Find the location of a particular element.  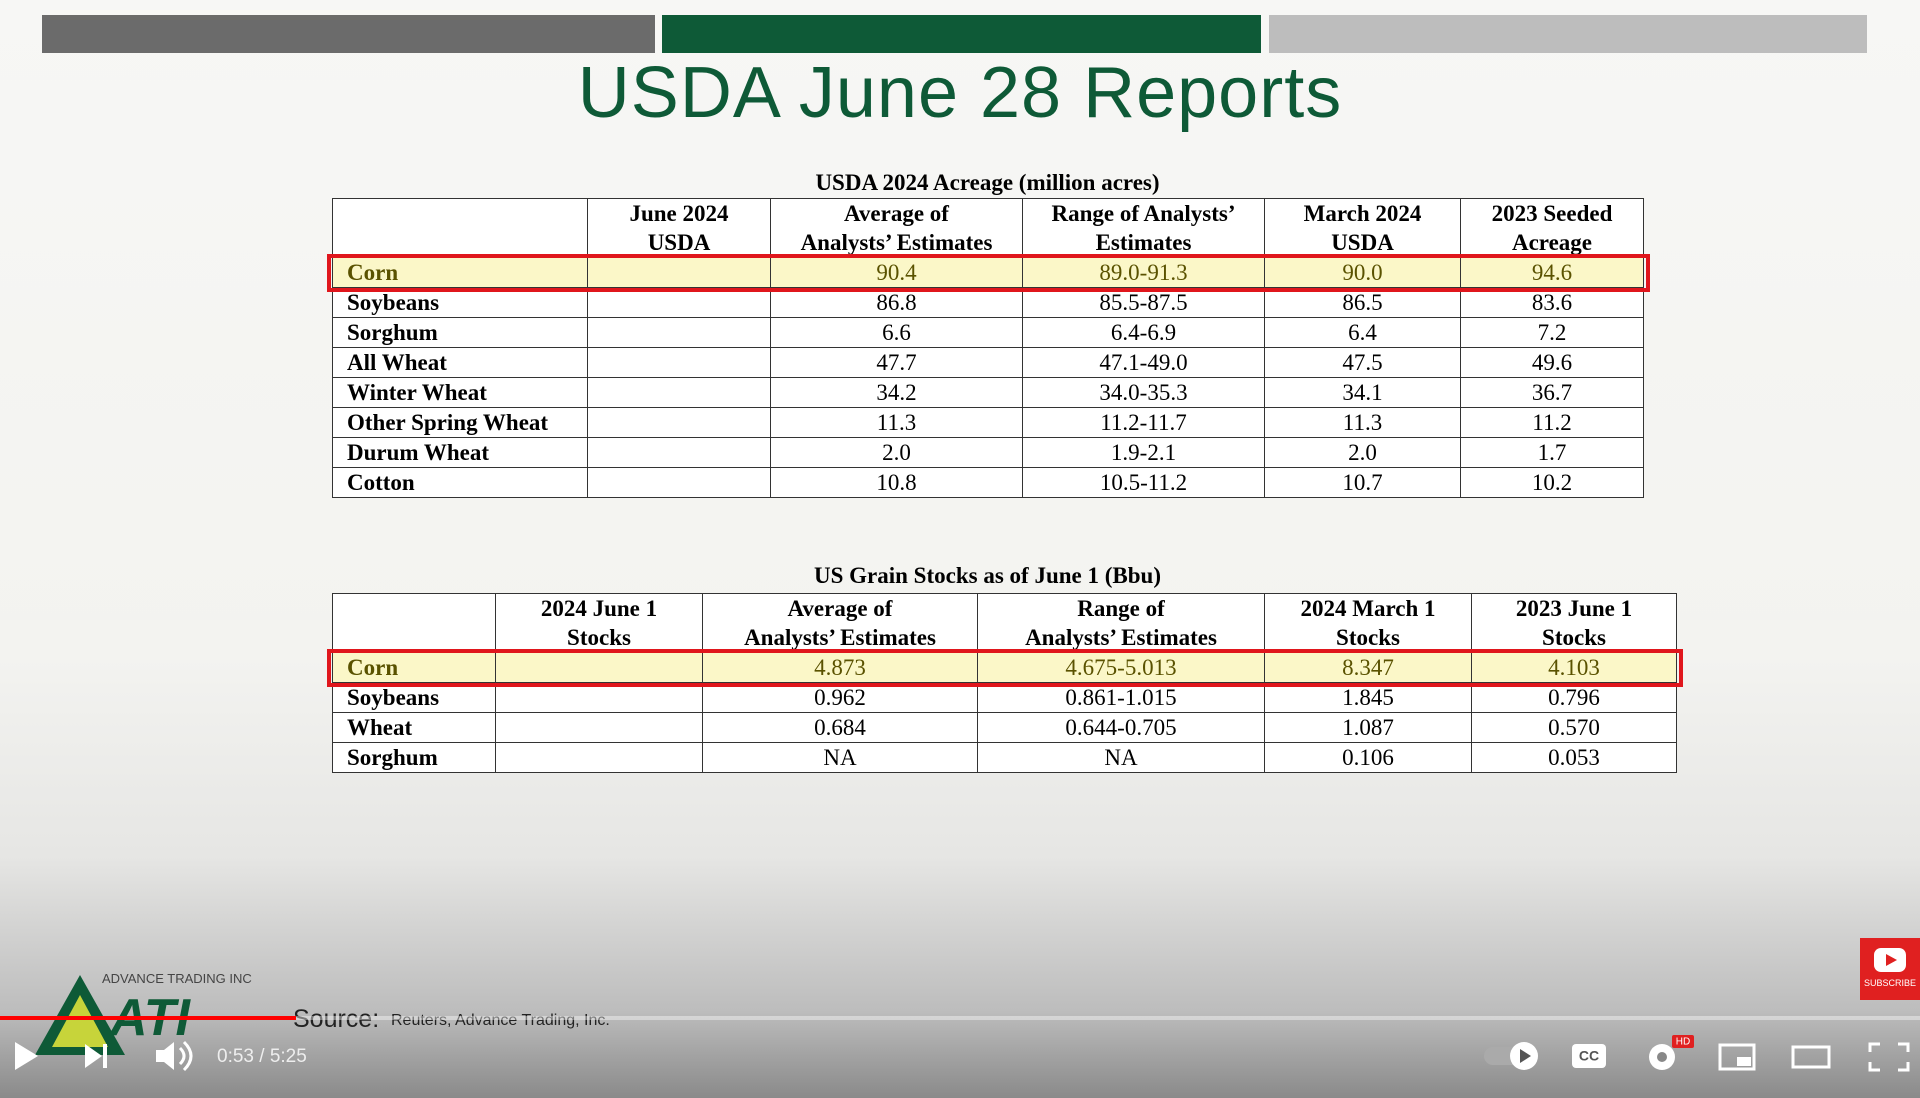

cell: 10.5-11.2 is located at coordinates (1143, 482).